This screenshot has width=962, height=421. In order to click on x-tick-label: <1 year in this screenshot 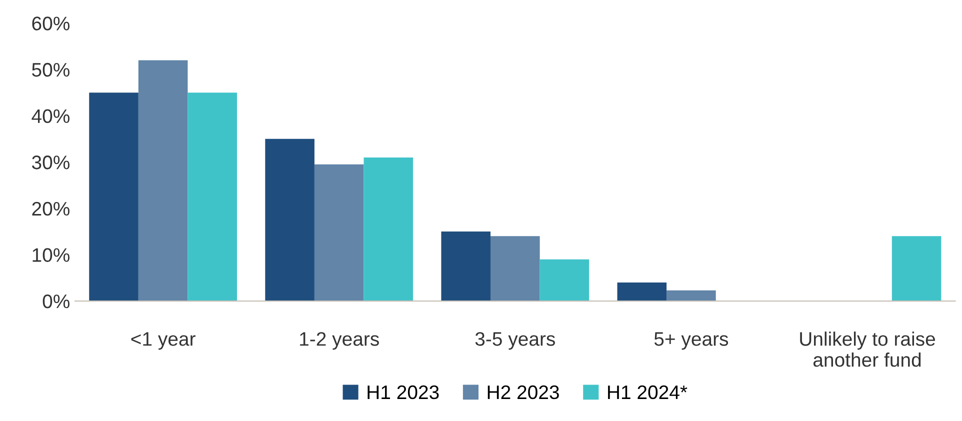, I will do `click(163, 341)`.